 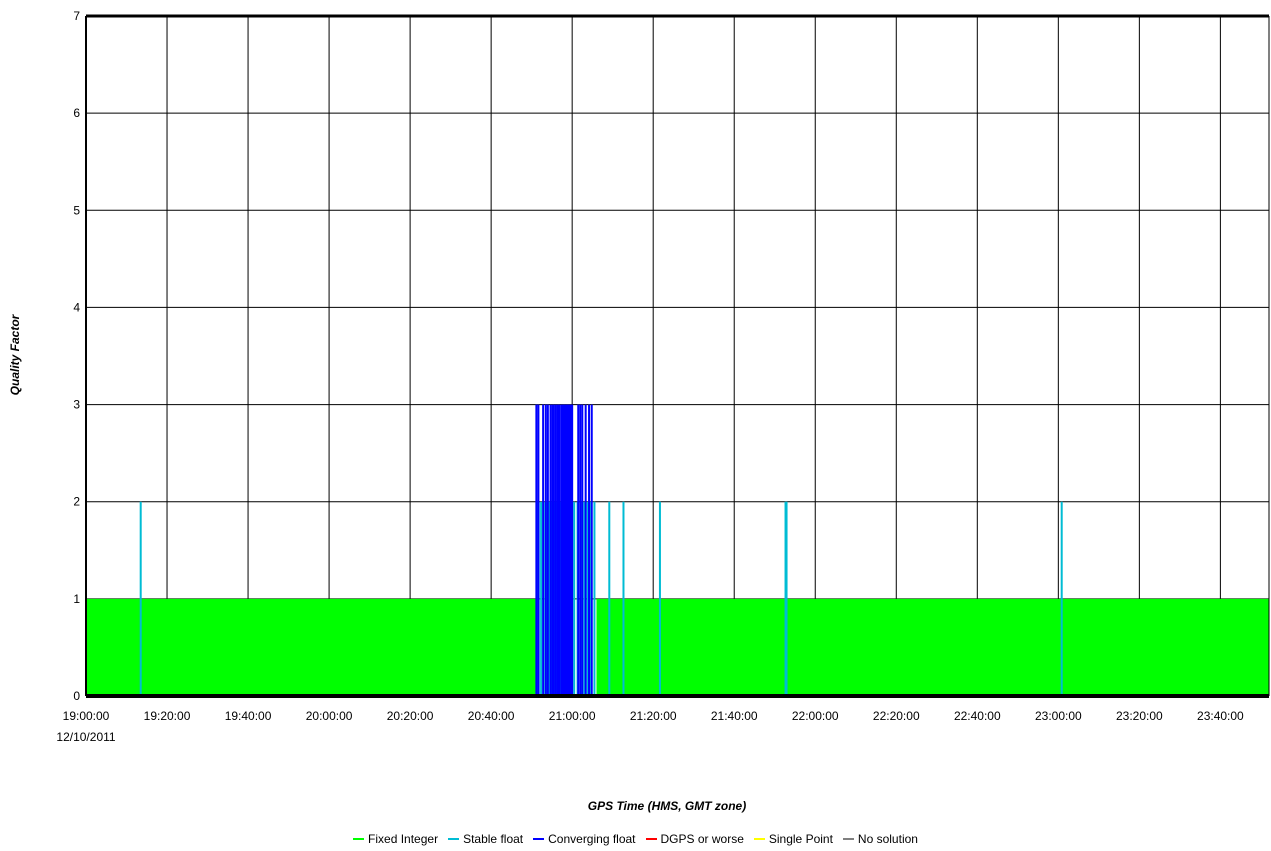 I want to click on y-tick-label: 1, so click(x=76, y=599).